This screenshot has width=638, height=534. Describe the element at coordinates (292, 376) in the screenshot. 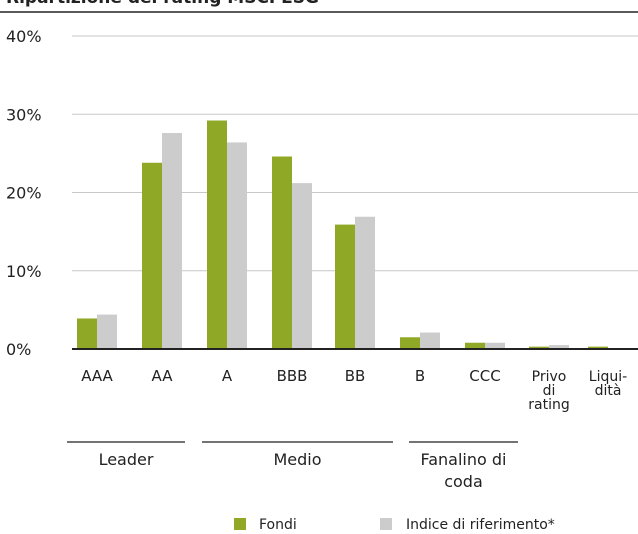

I see `x-category-label: BBB` at that location.